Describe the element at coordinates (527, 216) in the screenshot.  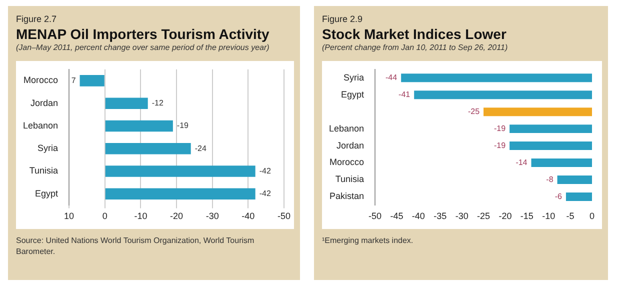
I see `x-tick-label: -15` at that location.